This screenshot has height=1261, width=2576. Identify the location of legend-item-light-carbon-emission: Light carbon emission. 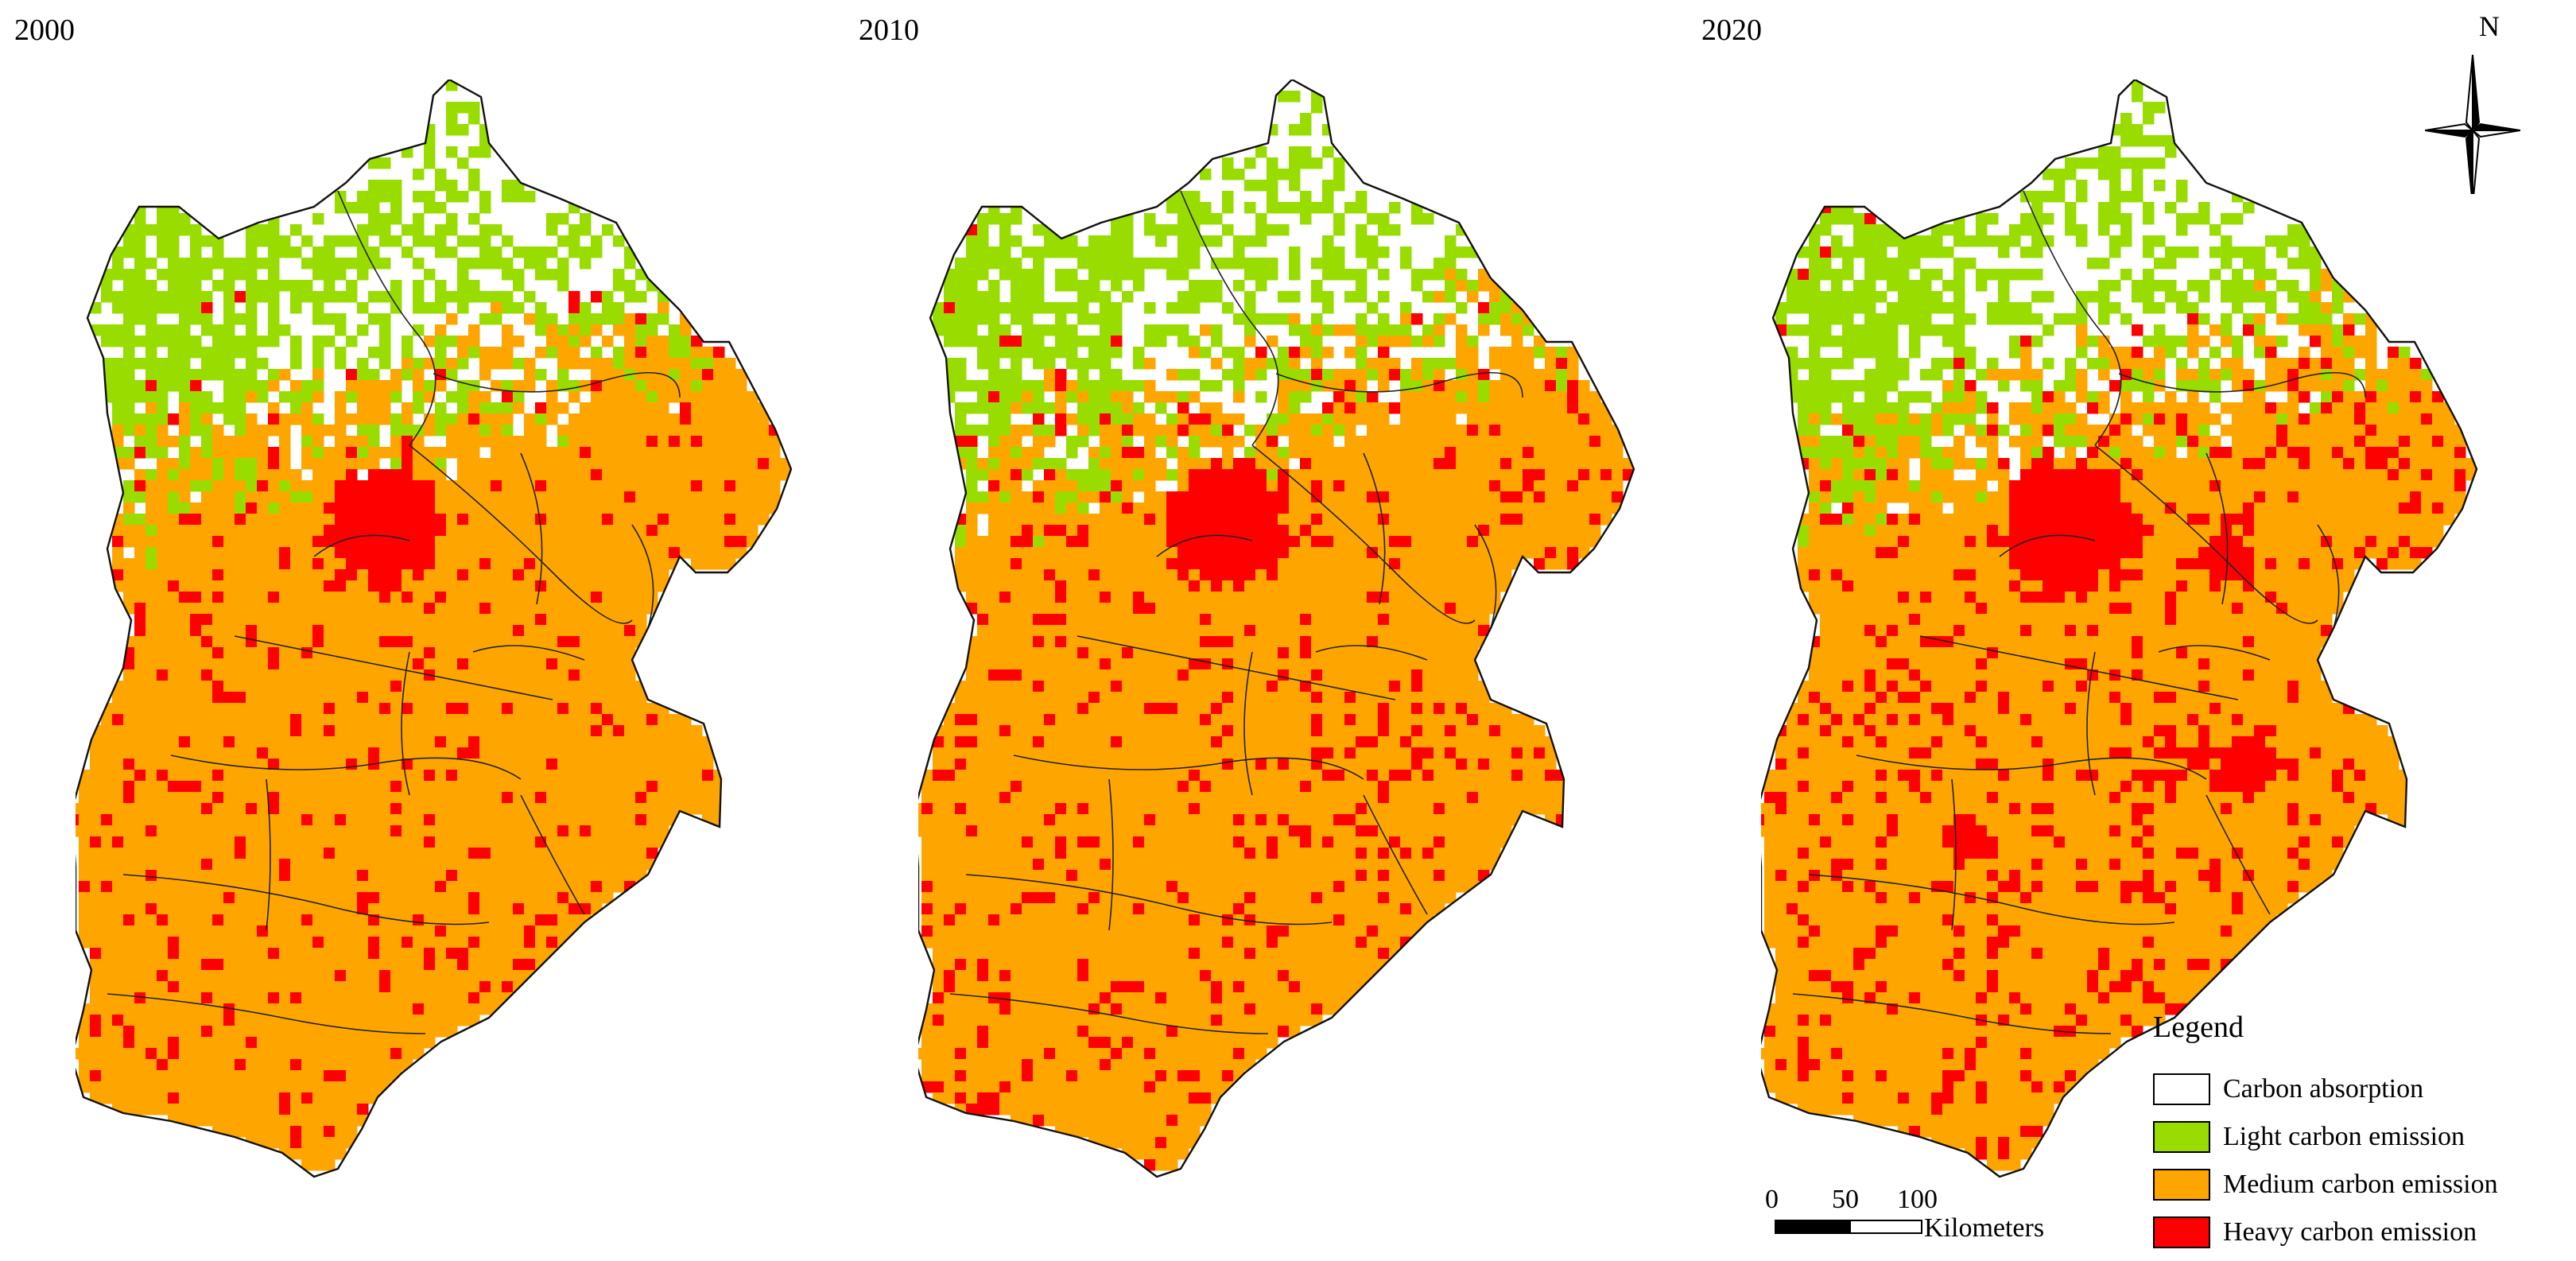
(2326, 1137).